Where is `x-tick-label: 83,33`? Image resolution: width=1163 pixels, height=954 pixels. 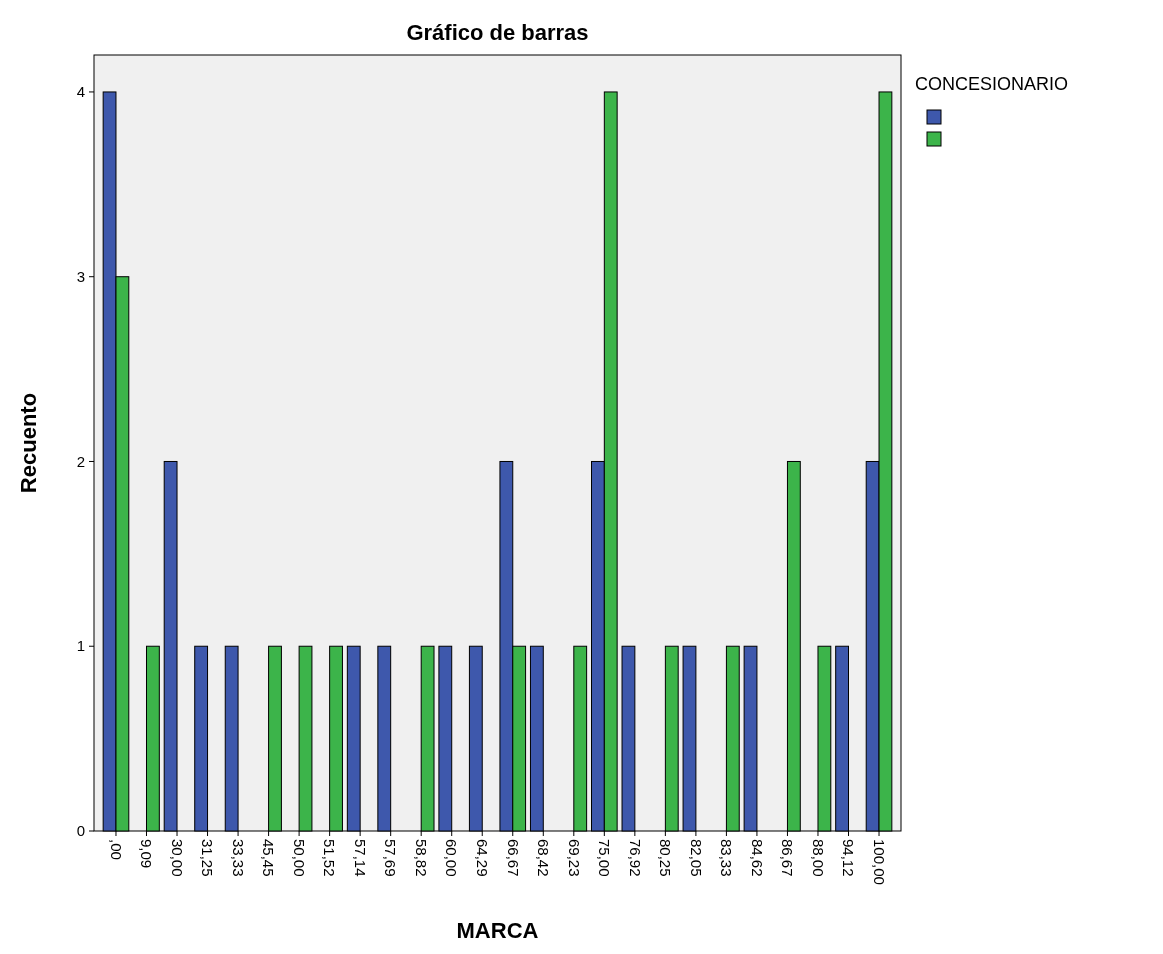
x-tick-label: 83,33 is located at coordinates (727, 858).